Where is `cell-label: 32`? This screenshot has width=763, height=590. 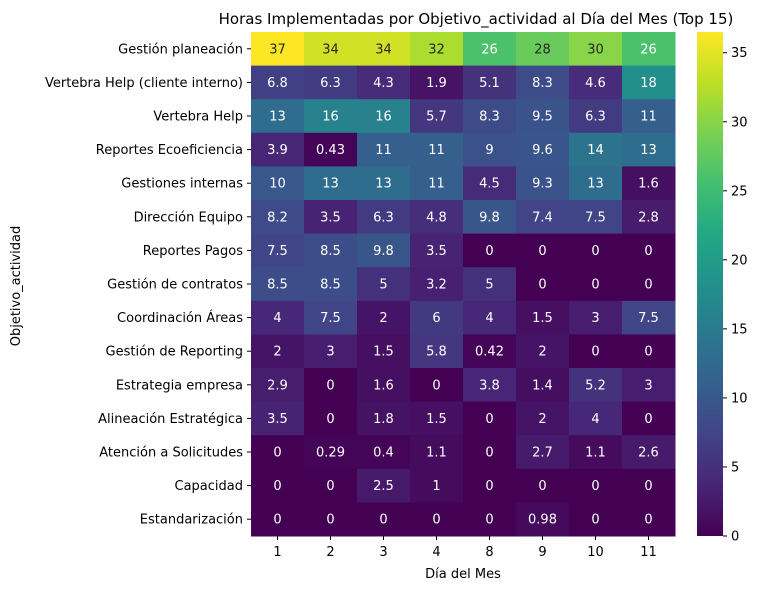
cell-label: 32 is located at coordinates (436, 49).